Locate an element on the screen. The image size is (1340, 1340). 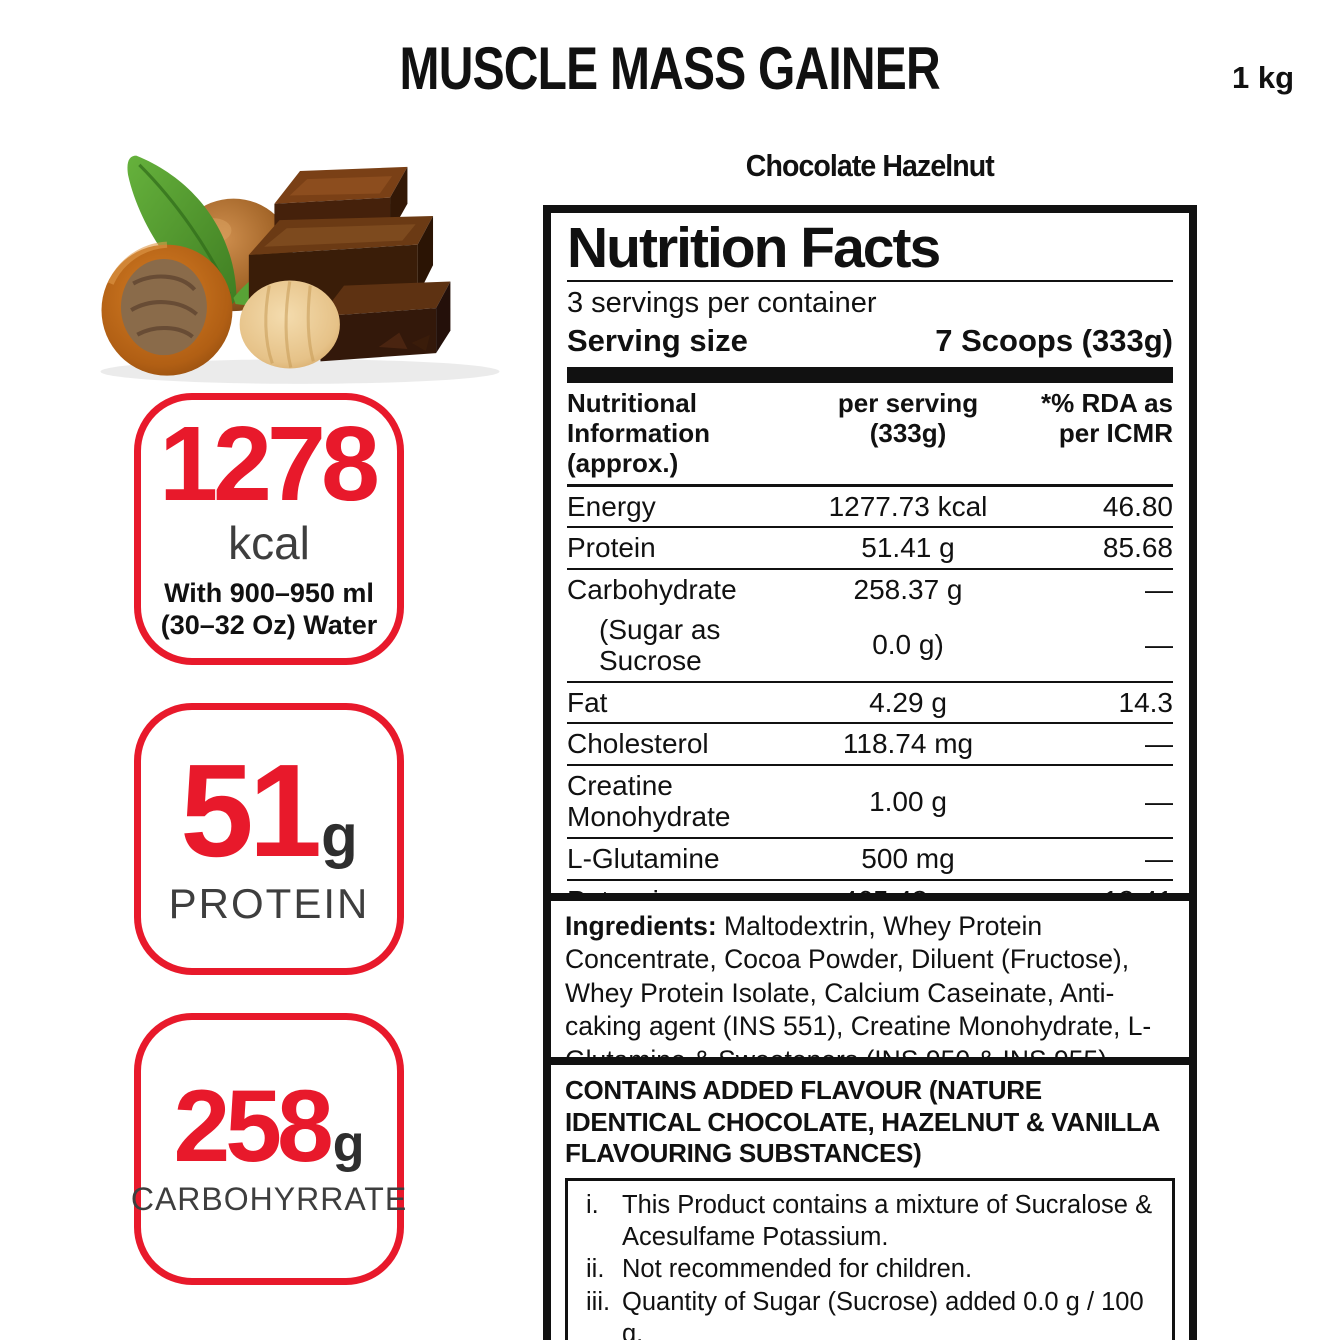
nutrient-value: 51.41 g is located at coordinates (908, 548).